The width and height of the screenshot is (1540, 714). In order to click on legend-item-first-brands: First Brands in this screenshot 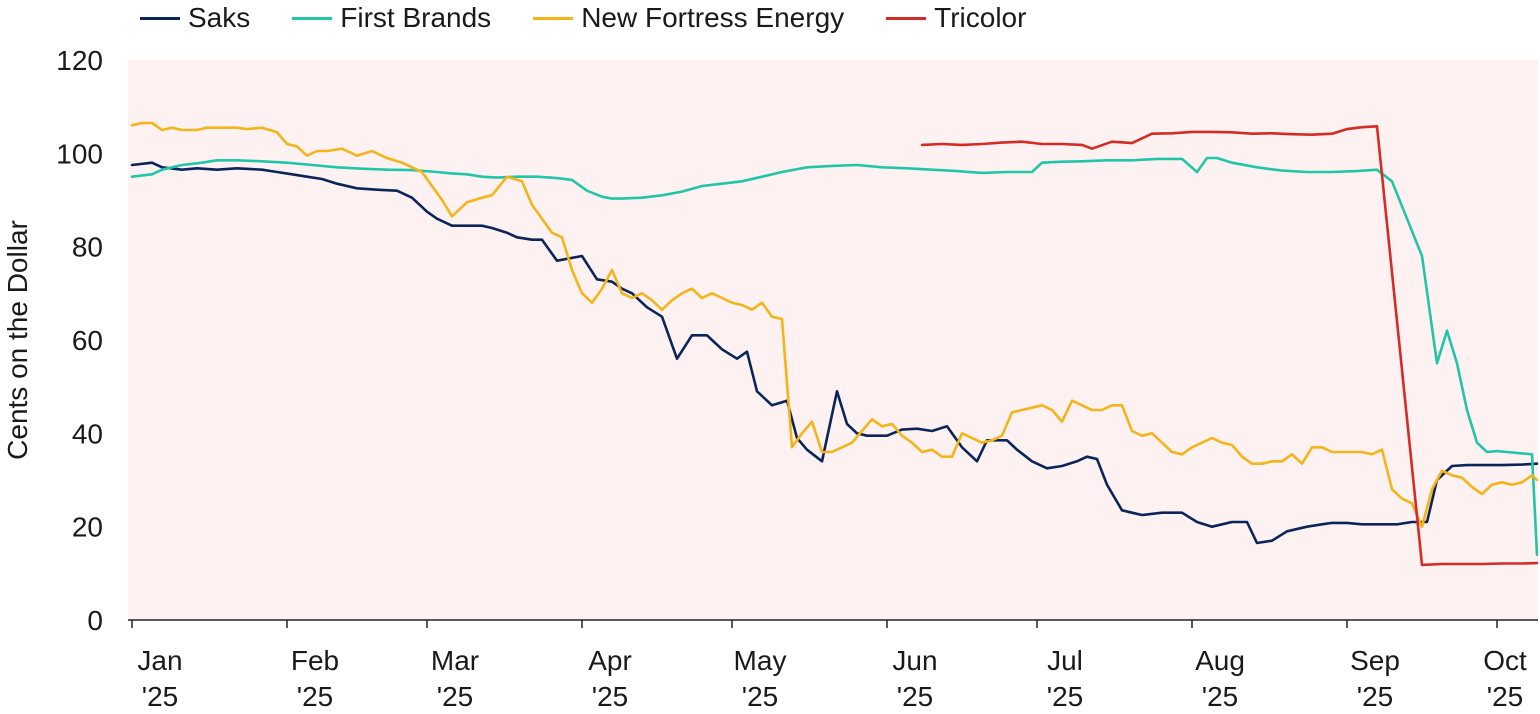, I will do `click(391, 18)`.